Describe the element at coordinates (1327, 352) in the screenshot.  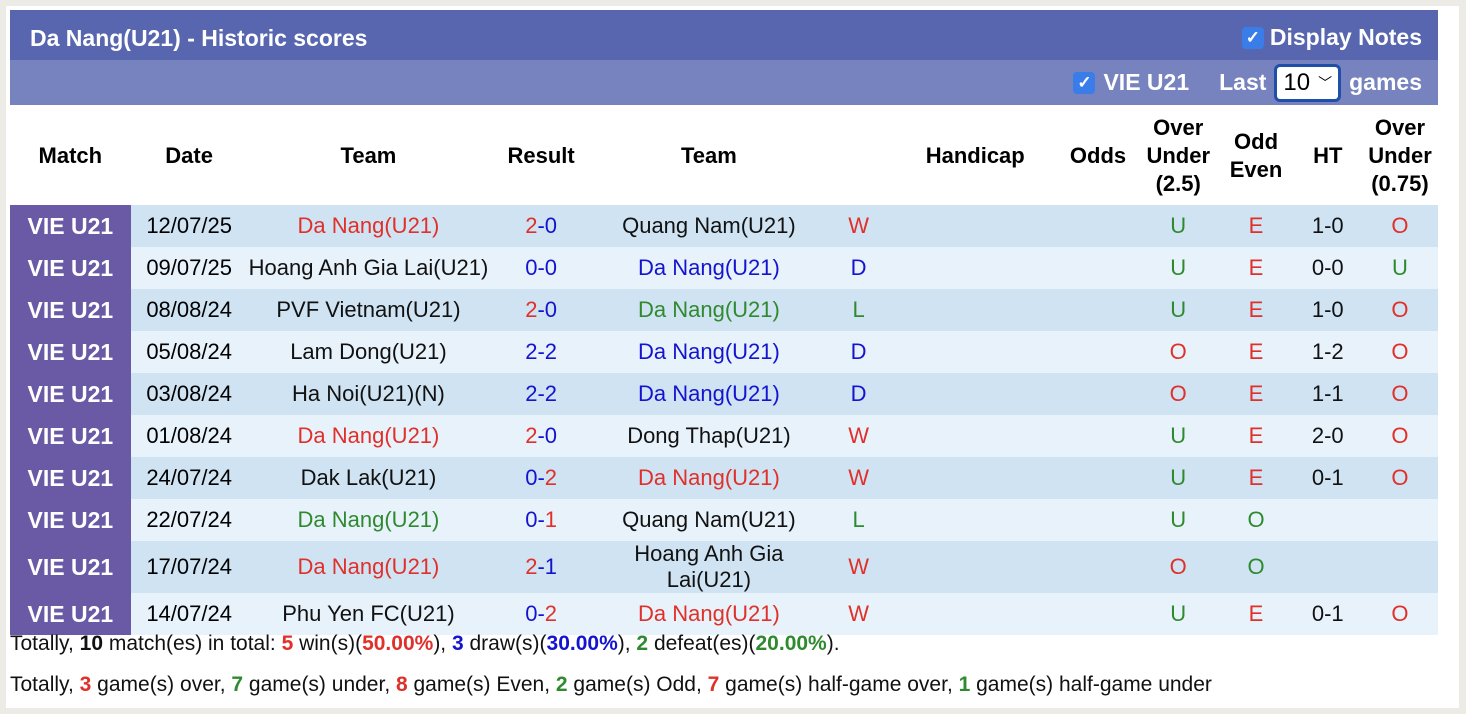
I see `halftime-cell: 1-2` at that location.